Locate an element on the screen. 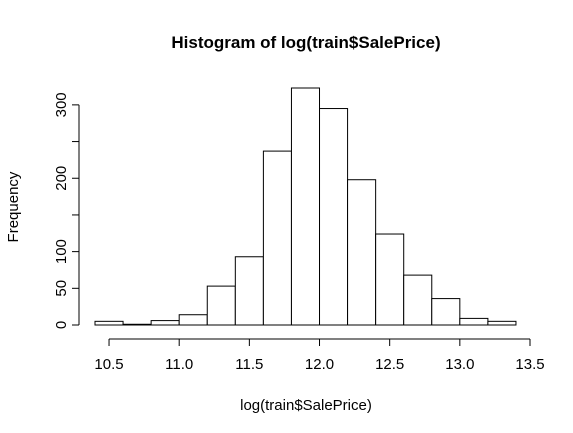 Image resolution: width=573 pixels, height=433 pixels. x-tick-label: 12.0 is located at coordinates (319, 364).